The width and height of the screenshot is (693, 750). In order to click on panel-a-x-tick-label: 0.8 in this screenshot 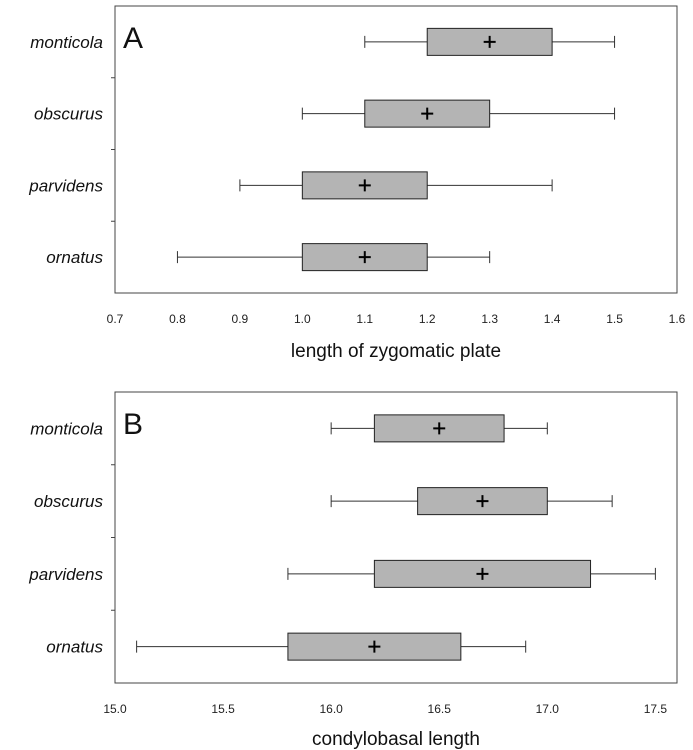, I will do `click(177, 319)`.